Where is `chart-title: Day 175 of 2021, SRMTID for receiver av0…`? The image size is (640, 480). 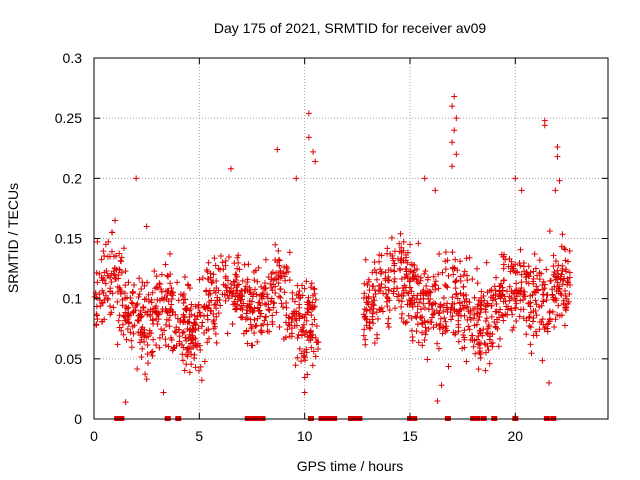 chart-title: Day 175 of 2021, SRMTID for receiver av0… is located at coordinates (350, 28).